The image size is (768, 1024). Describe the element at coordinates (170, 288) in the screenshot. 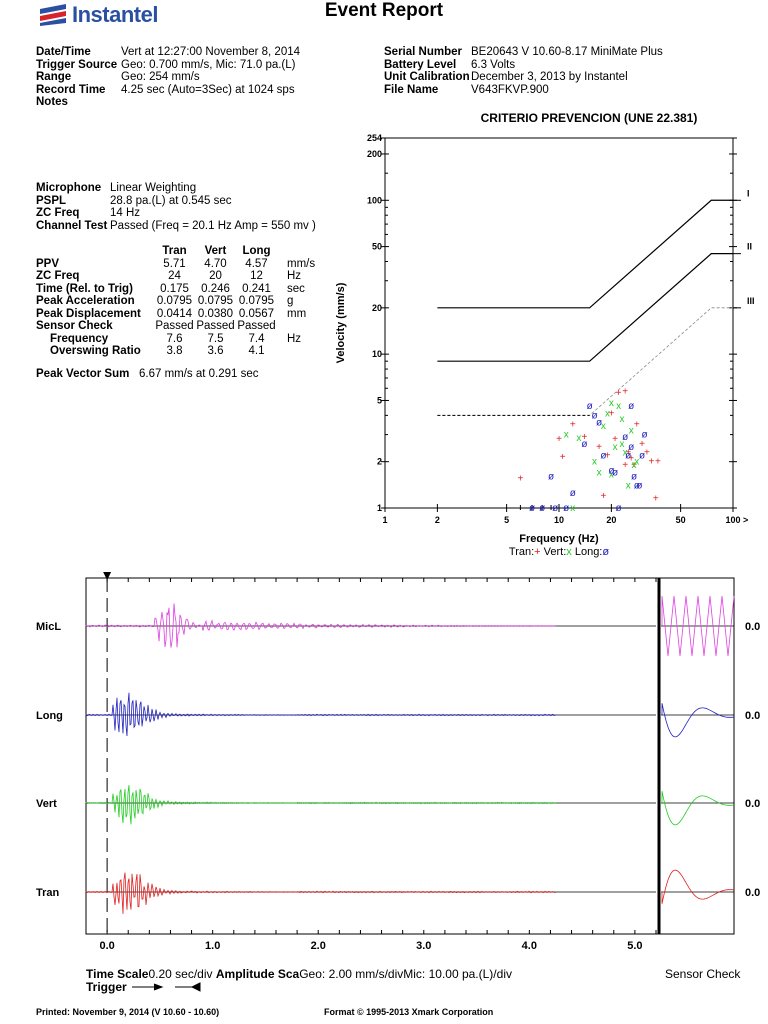

I see `peak-row: Time (Rel. to Trig) 0.175 0.246 0.241 sec` at that location.